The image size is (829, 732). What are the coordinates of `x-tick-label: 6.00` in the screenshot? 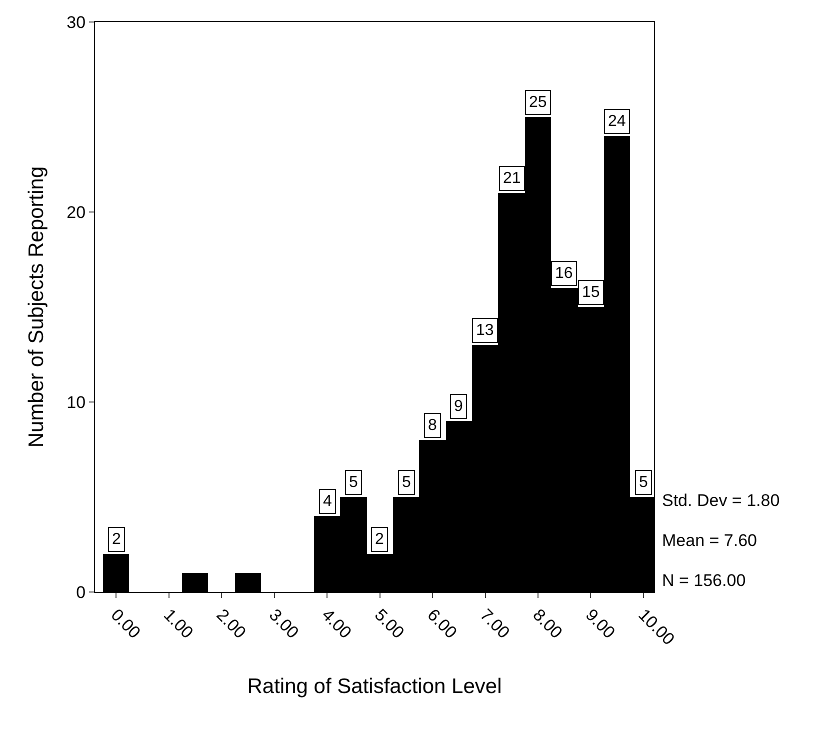 It's located at (442, 623).